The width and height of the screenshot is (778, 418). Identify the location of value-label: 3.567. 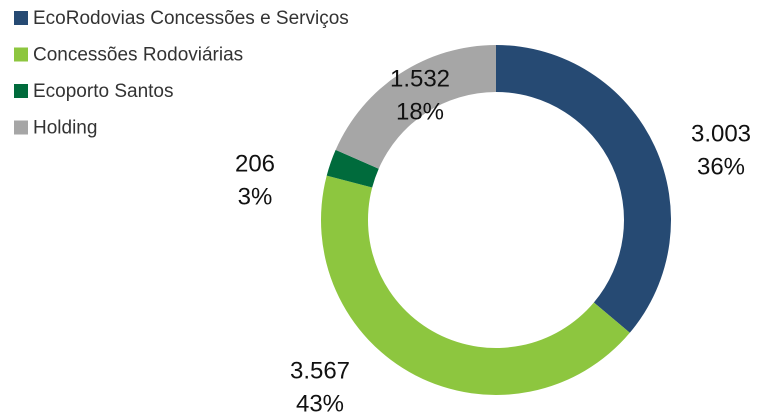
(320, 370).